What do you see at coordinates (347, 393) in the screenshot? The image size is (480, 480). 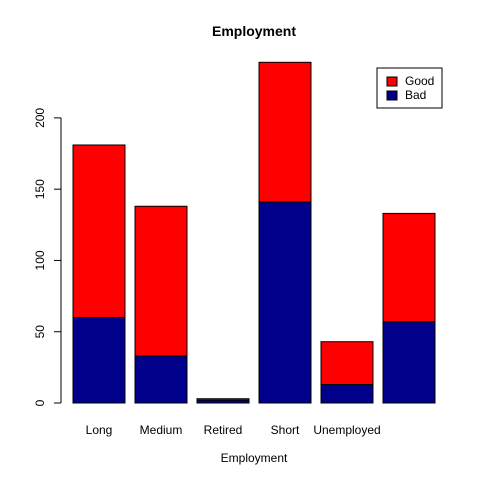 I see `bar-bad-unemployed` at bounding box center [347, 393].